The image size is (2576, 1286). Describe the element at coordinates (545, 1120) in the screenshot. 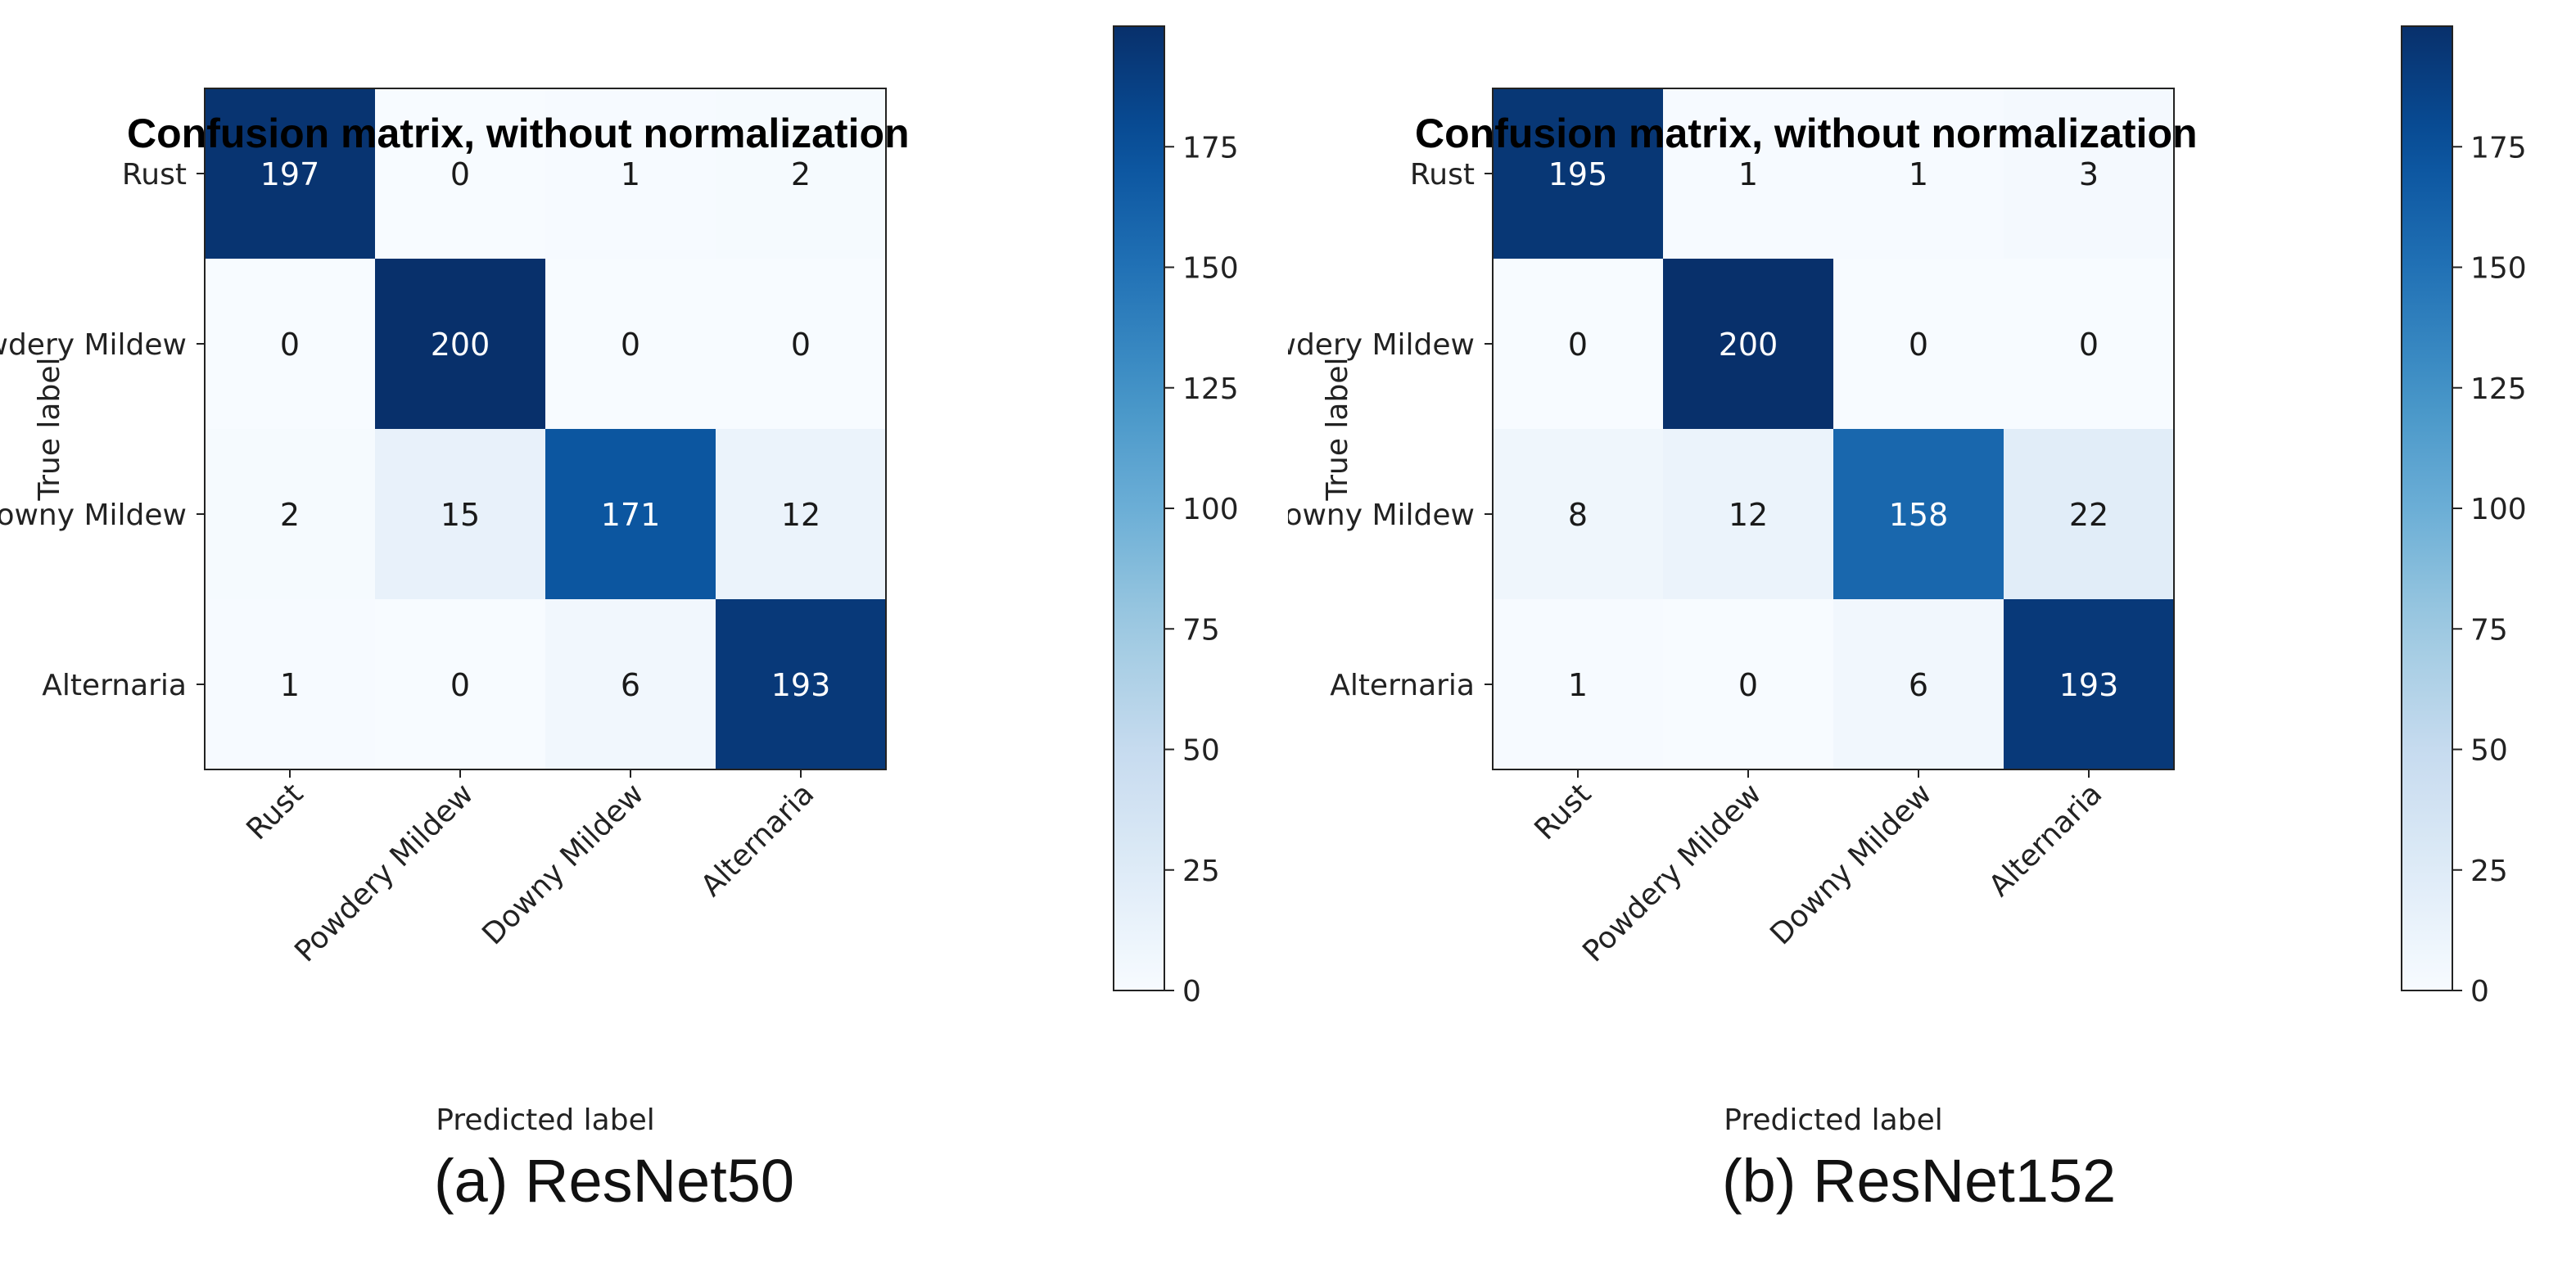

I see `p0-x-axis-label: Predicted label` at that location.